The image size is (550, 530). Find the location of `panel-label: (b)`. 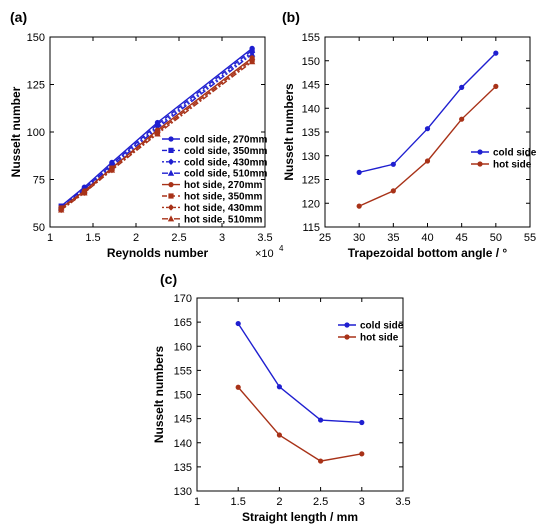

panel-label: (b) is located at coordinates (291, 17).